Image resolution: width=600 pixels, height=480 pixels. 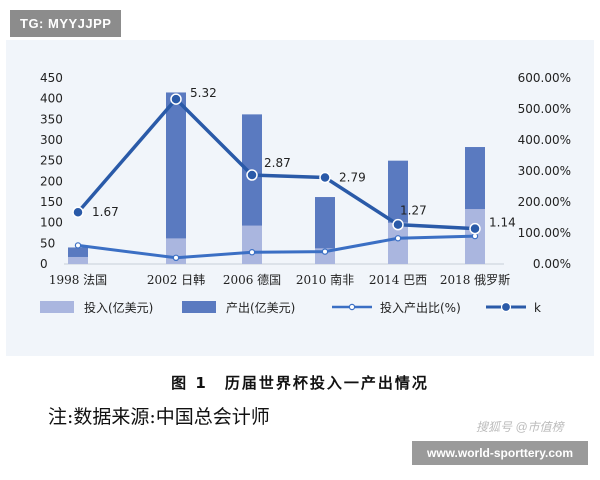 What do you see at coordinates (78, 280) in the screenshot?
I see `x-tick-label: 1998 法国` at bounding box center [78, 280].